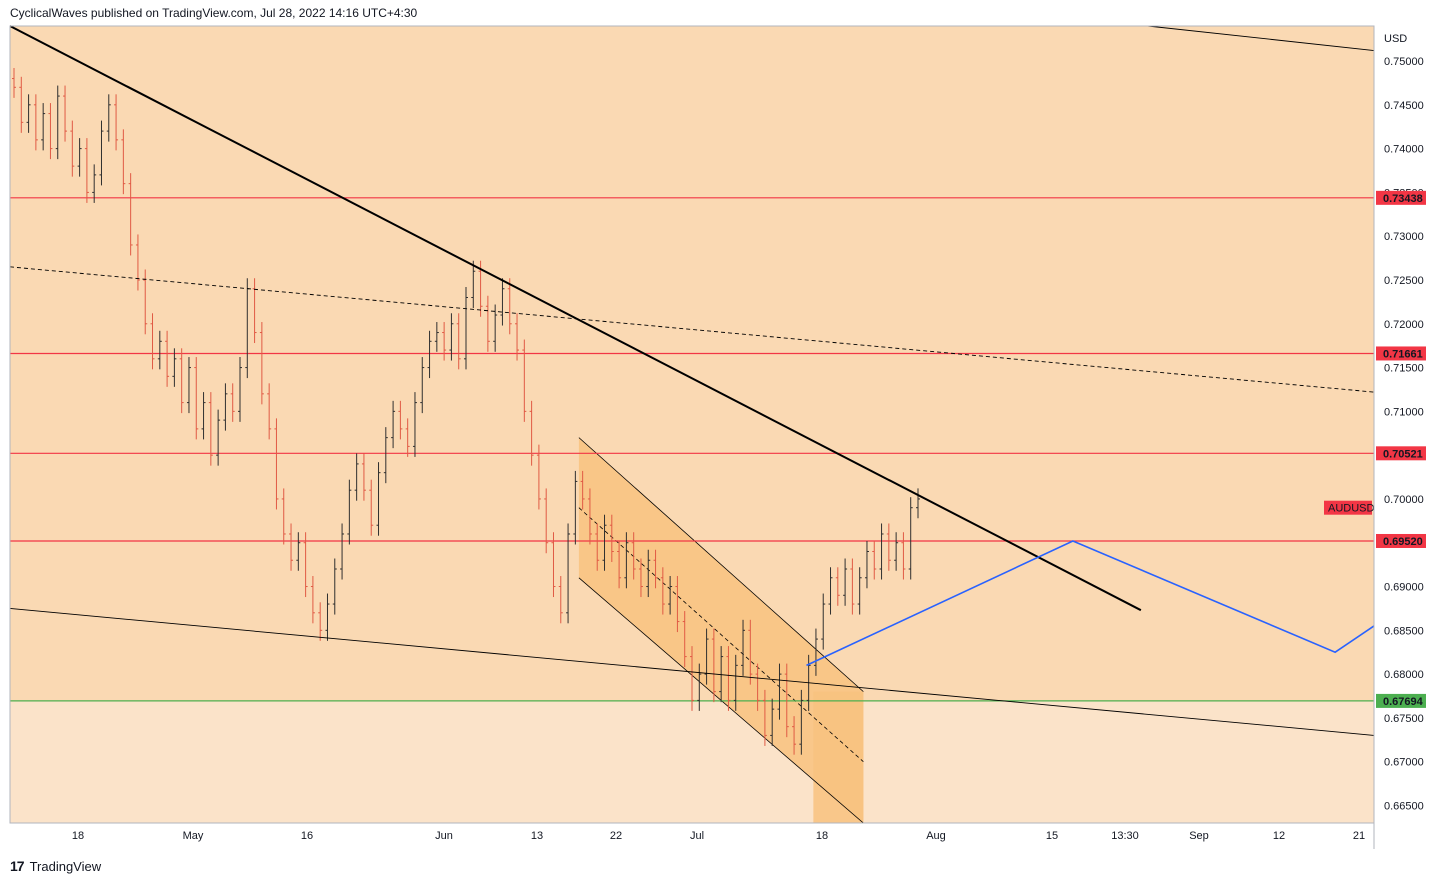 The width and height of the screenshot is (1440, 884). What do you see at coordinates (1261, 38) in the screenshot?
I see `upper-long-trendline` at bounding box center [1261, 38].